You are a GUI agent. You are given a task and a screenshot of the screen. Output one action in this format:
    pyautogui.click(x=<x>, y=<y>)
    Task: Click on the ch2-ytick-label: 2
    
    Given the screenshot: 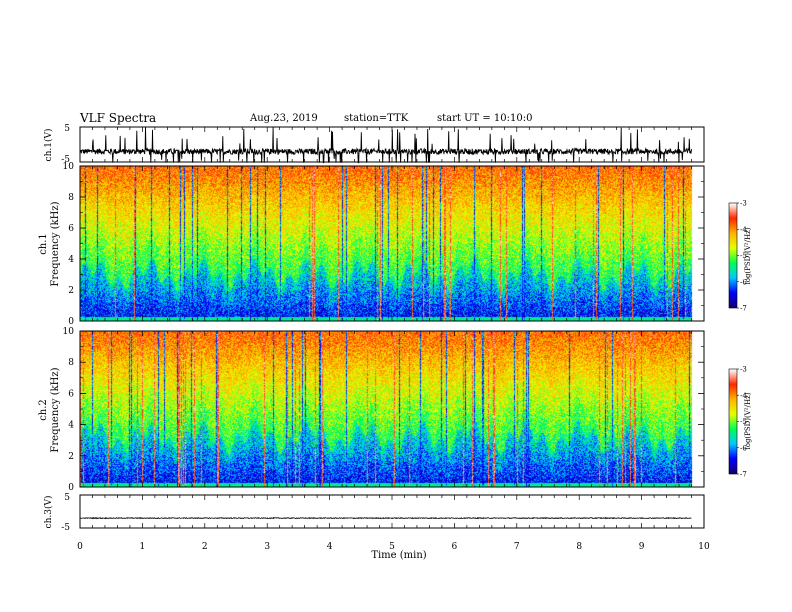 What is the action you would take?
    pyautogui.click(x=71, y=457)
    